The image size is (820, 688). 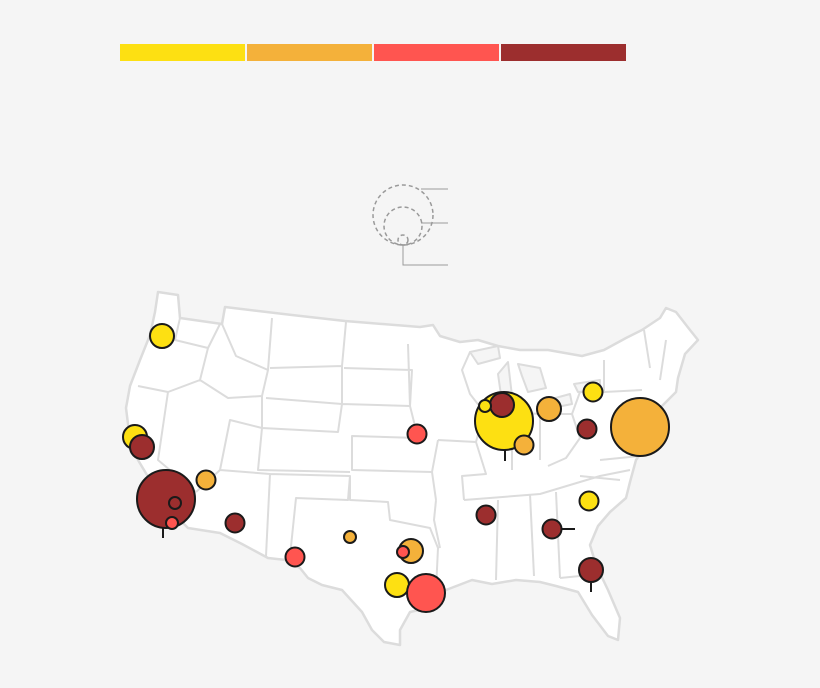 I want to click on color-scale-legend, so click(x=373, y=52).